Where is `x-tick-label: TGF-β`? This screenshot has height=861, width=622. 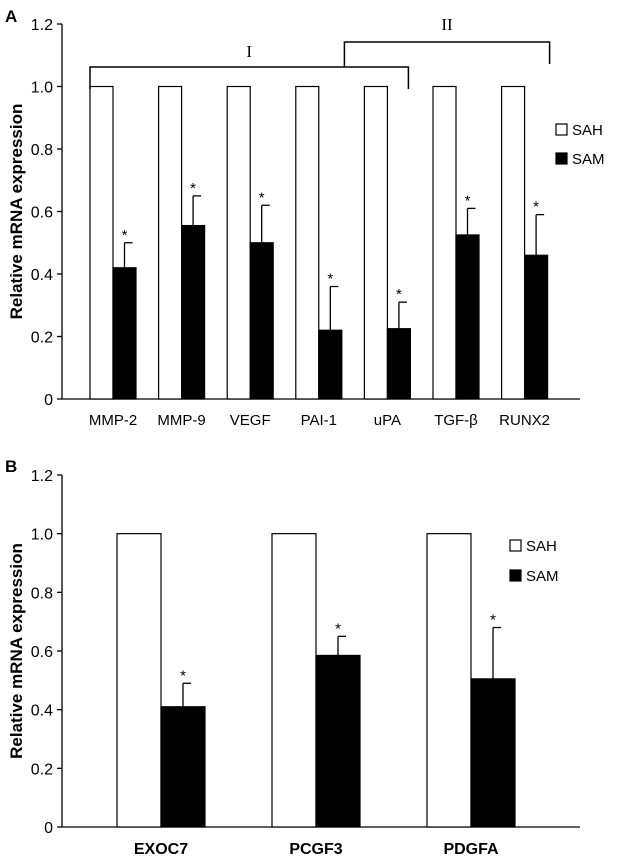 x-tick-label: TGF-β is located at coordinates (456, 420).